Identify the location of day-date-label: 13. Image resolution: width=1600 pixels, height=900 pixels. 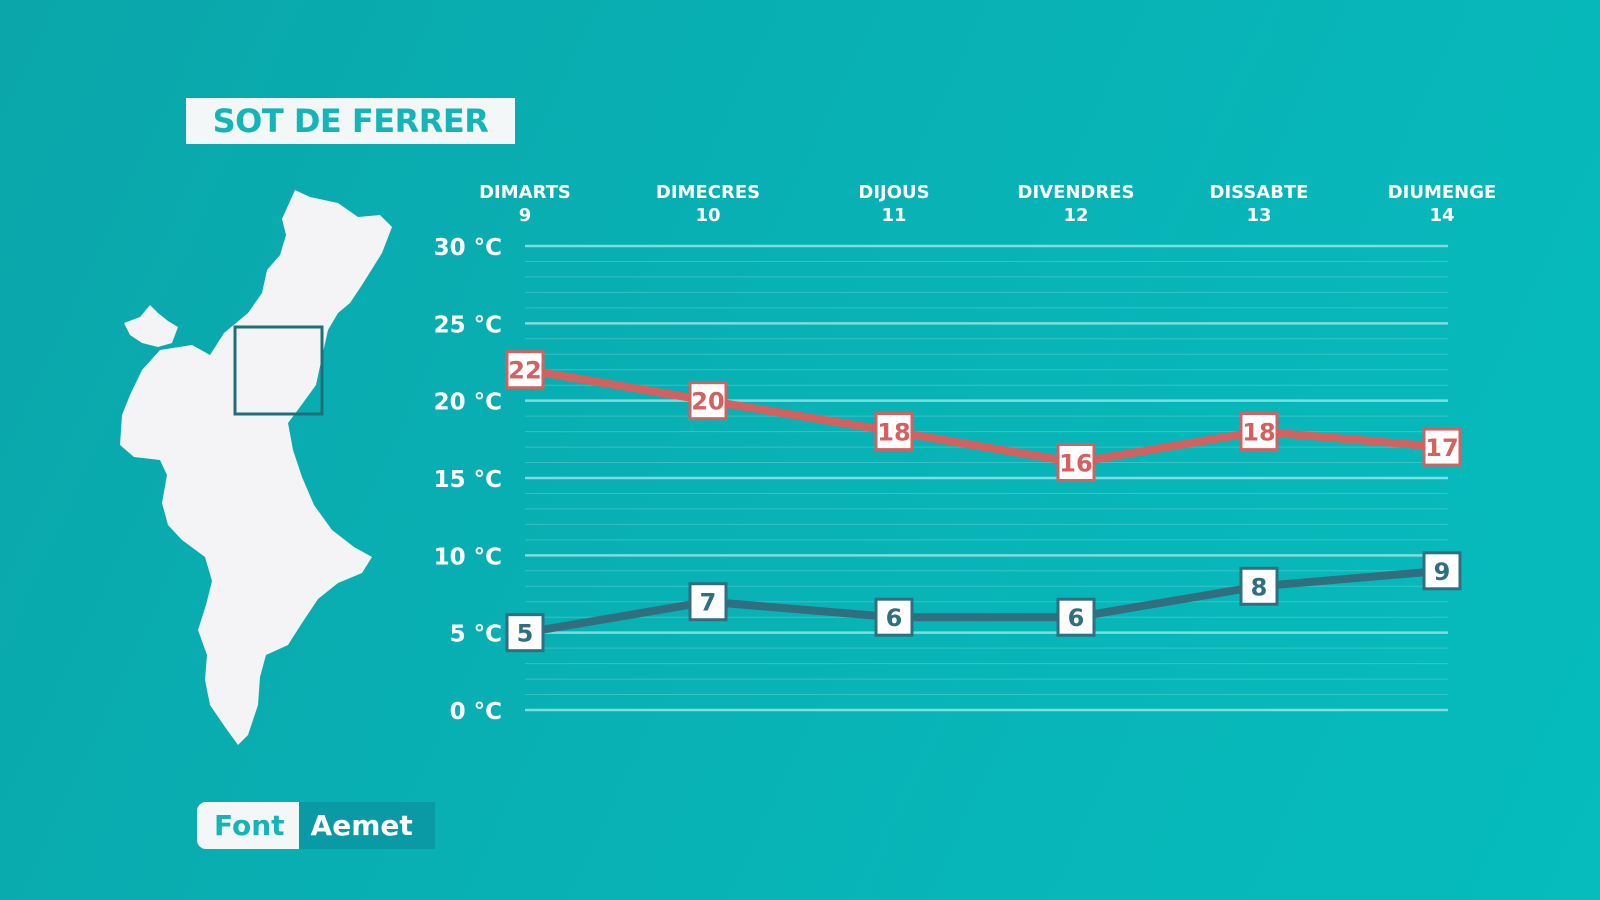
(1258, 215).